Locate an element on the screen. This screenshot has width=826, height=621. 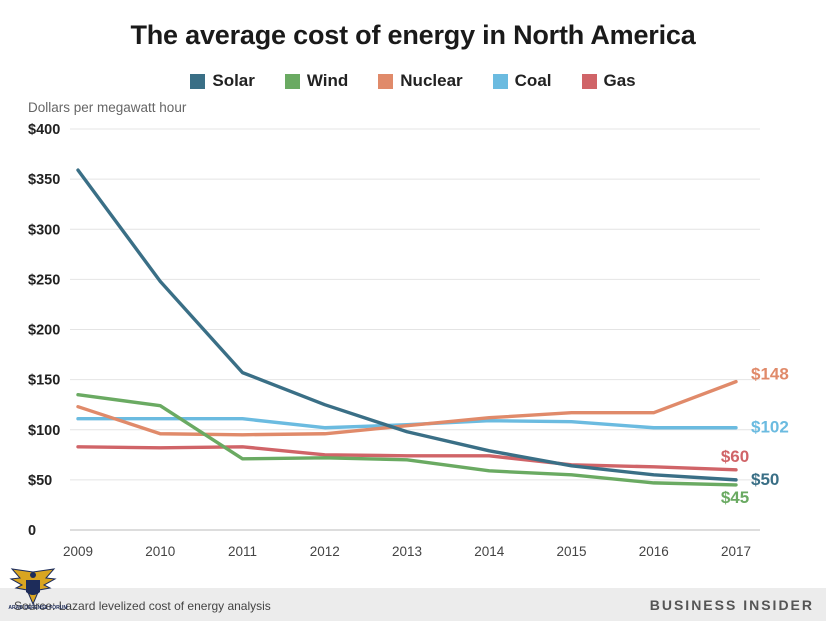
y-tick-label: $350 is located at coordinates (44, 180).